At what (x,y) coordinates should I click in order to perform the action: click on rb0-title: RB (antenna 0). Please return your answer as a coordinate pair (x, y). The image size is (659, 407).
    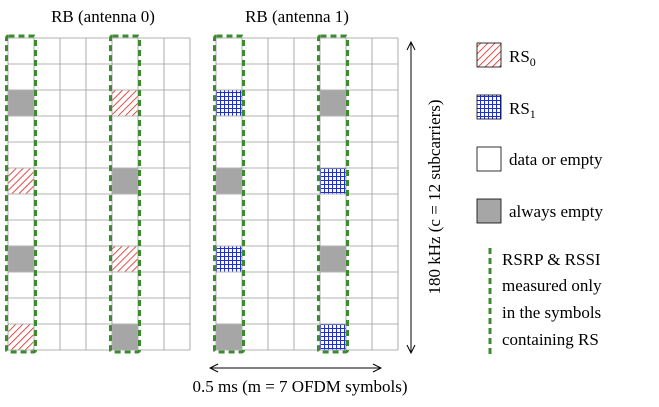
    Looking at the image, I should click on (103, 16).